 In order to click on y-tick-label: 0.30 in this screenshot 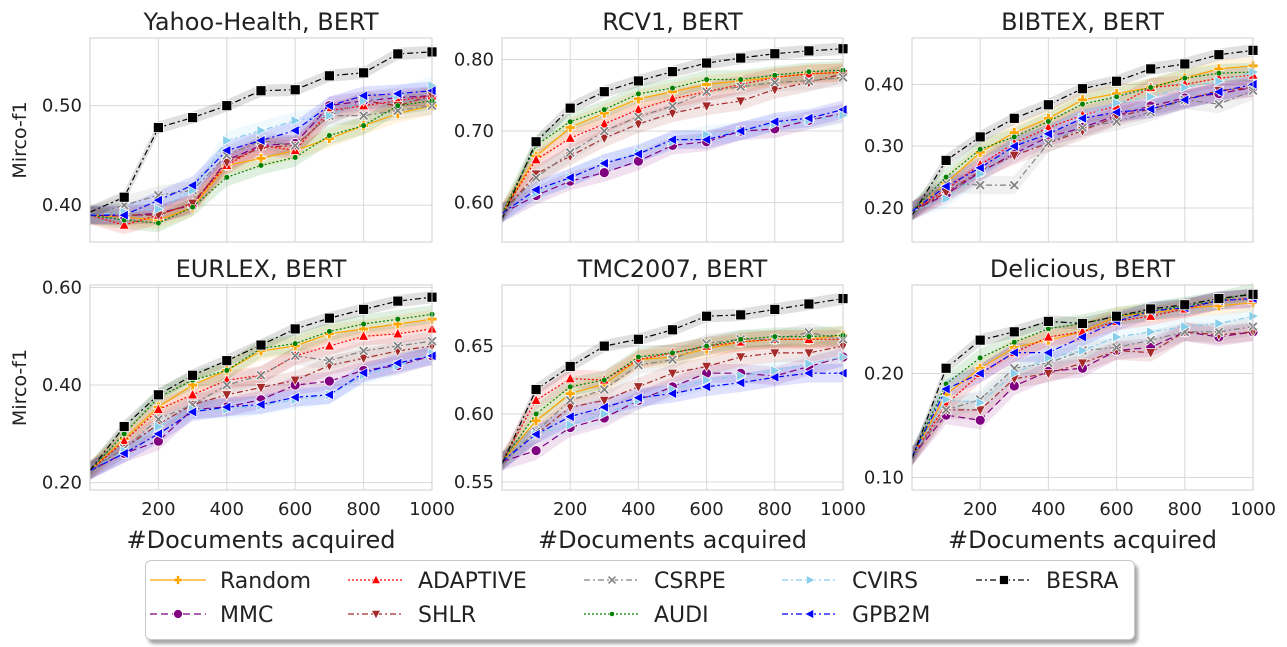, I will do `click(884, 146)`.